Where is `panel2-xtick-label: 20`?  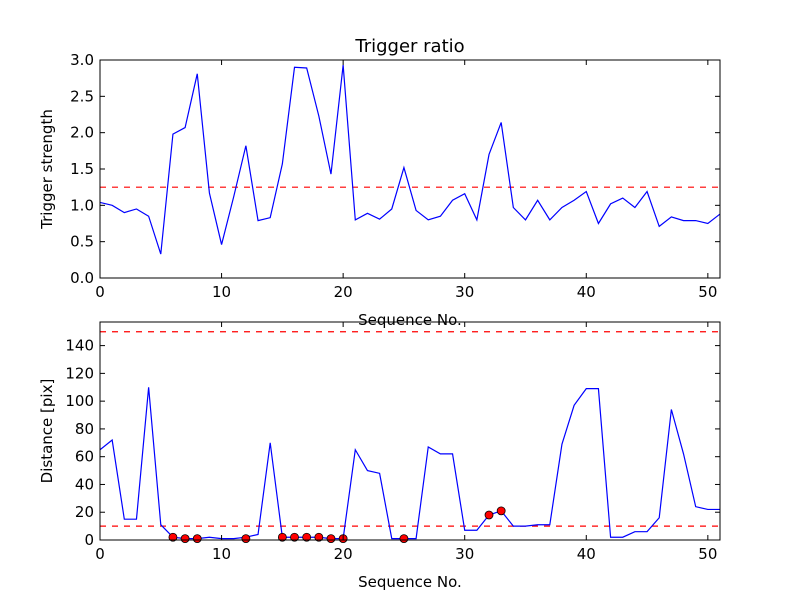 panel2-xtick-label: 20 is located at coordinates (343, 554).